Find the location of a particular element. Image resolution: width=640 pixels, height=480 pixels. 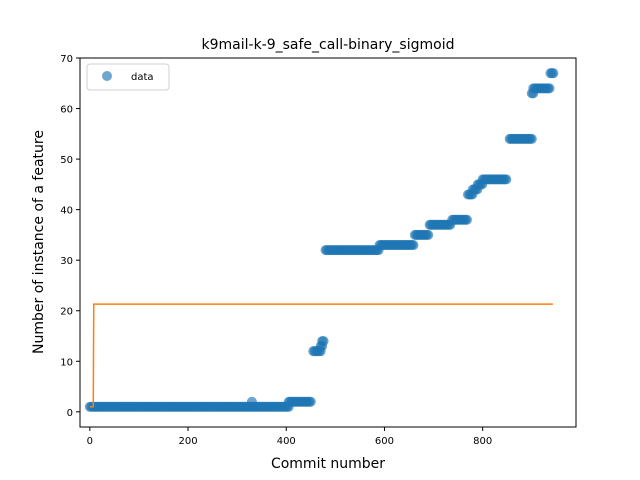

y-tick-label: 60 is located at coordinates (66, 110).